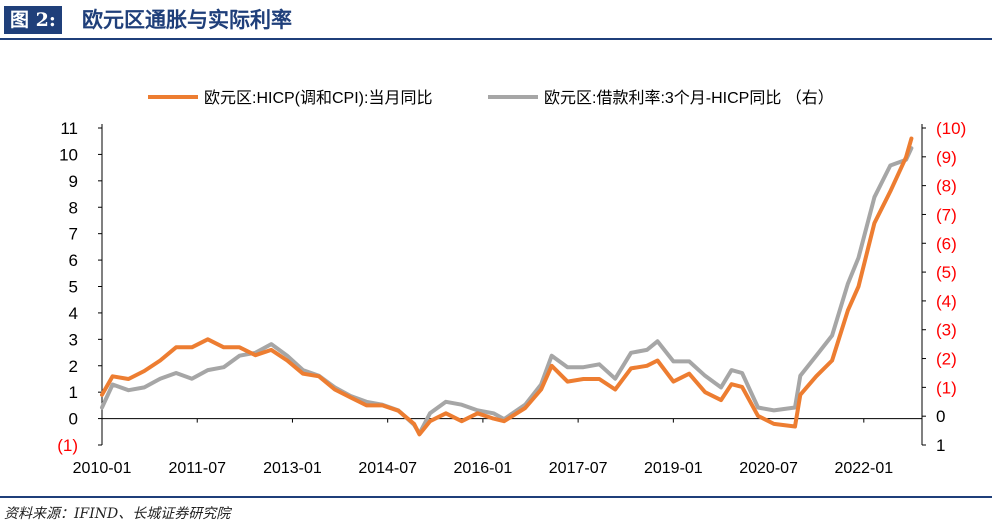 Image resolution: width=992 pixels, height=530 pixels. What do you see at coordinates (940, 416) in the screenshot?
I see `y-tick-label-right: 0` at bounding box center [940, 416].